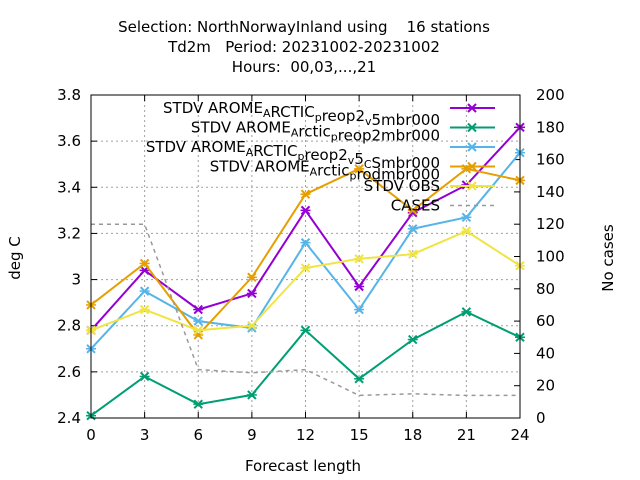  I want to click on x-tick-label: 9, so click(252, 435).